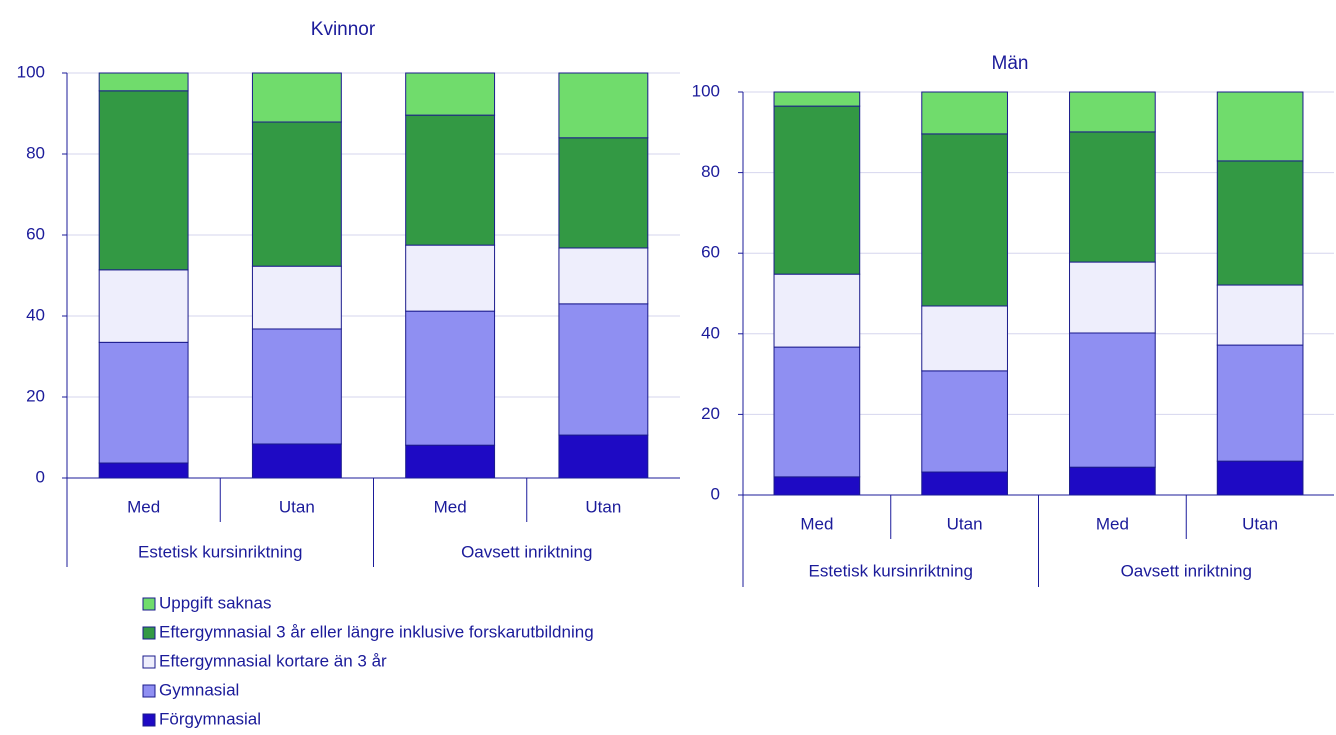 This screenshot has height=735, width=1336. Describe the element at coordinates (210, 718) in the screenshot. I see `legend-label: Förgymnasial` at that location.